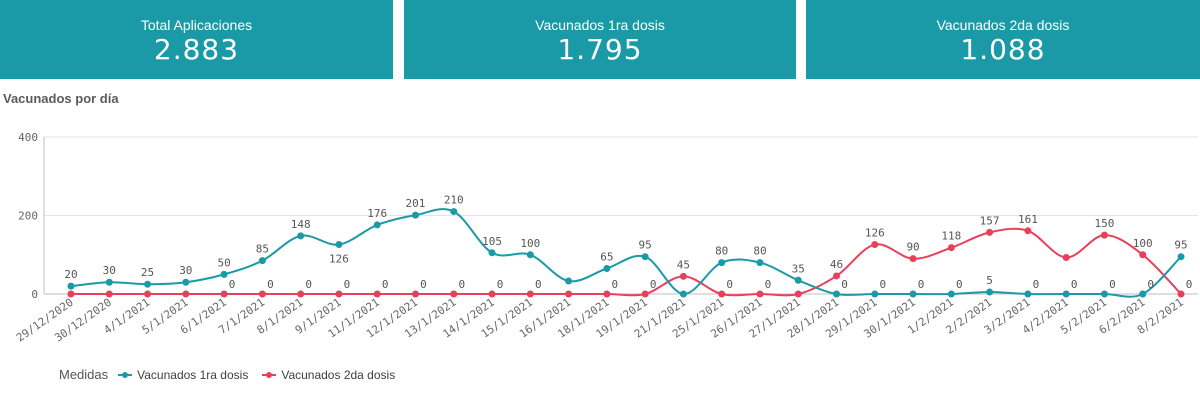 The image size is (1200, 400). I want to click on legend-label: Vacunados 1ra dosis, so click(193, 374).